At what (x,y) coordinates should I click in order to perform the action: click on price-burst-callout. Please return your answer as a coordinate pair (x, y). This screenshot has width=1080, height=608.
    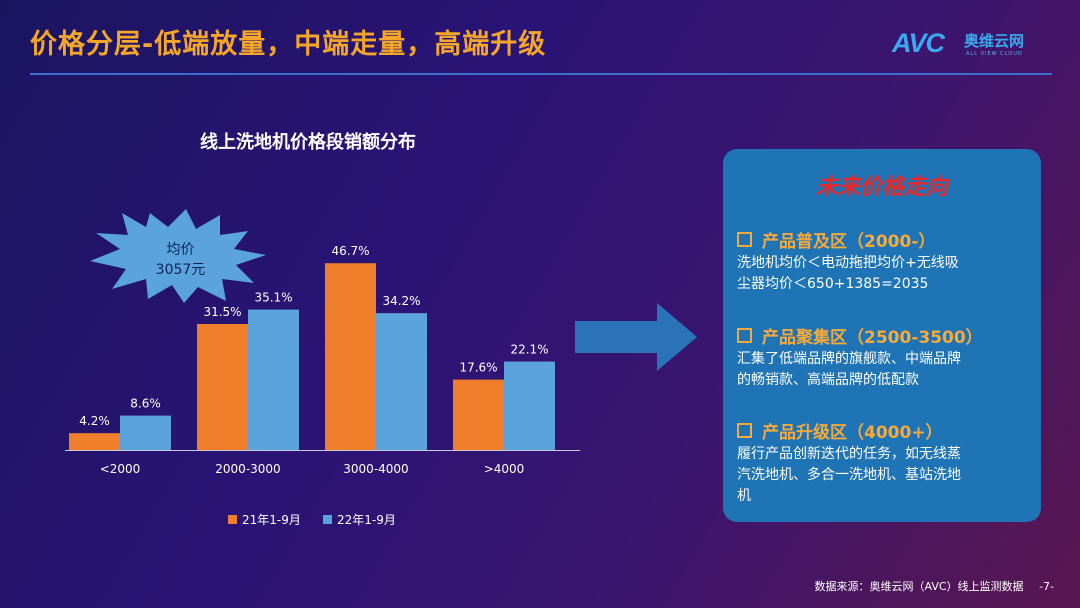
    Looking at the image, I should click on (178, 256).